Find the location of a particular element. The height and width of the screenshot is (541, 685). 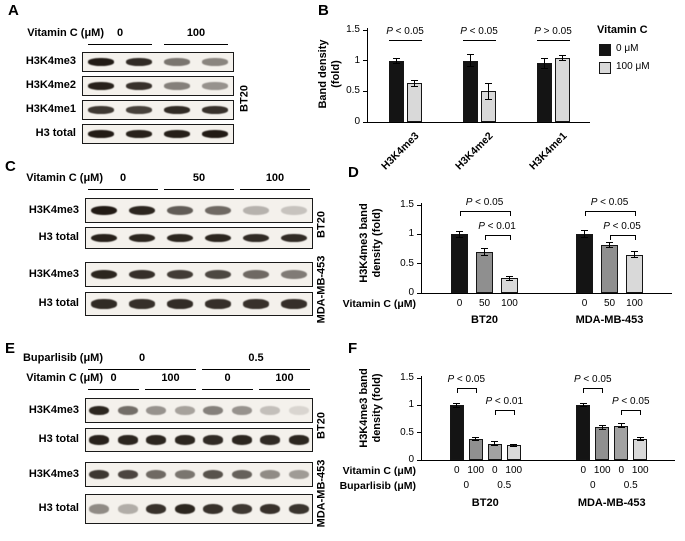

blot-row-label: H3K4me1 is located at coordinates (50, 109).